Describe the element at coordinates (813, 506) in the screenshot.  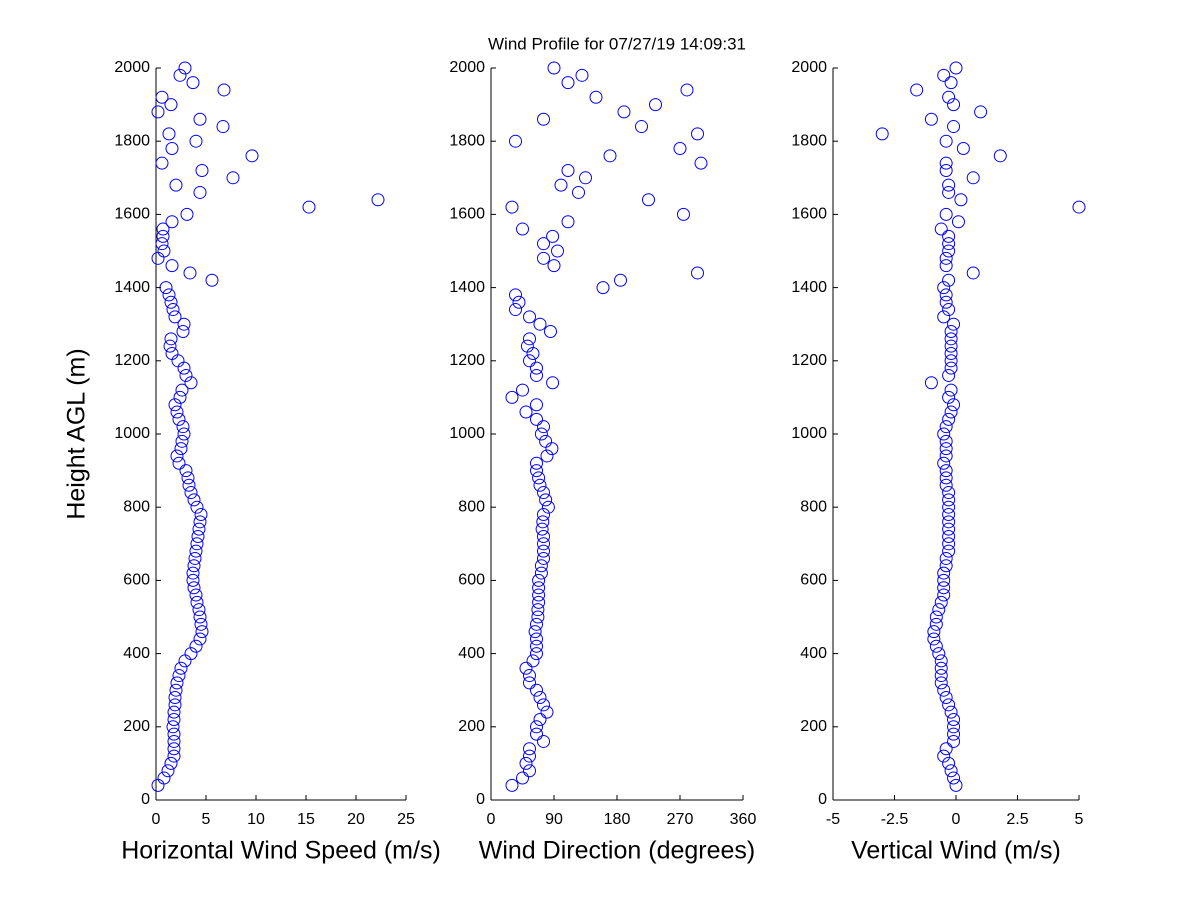
I see `y-tick-label: 800` at that location.